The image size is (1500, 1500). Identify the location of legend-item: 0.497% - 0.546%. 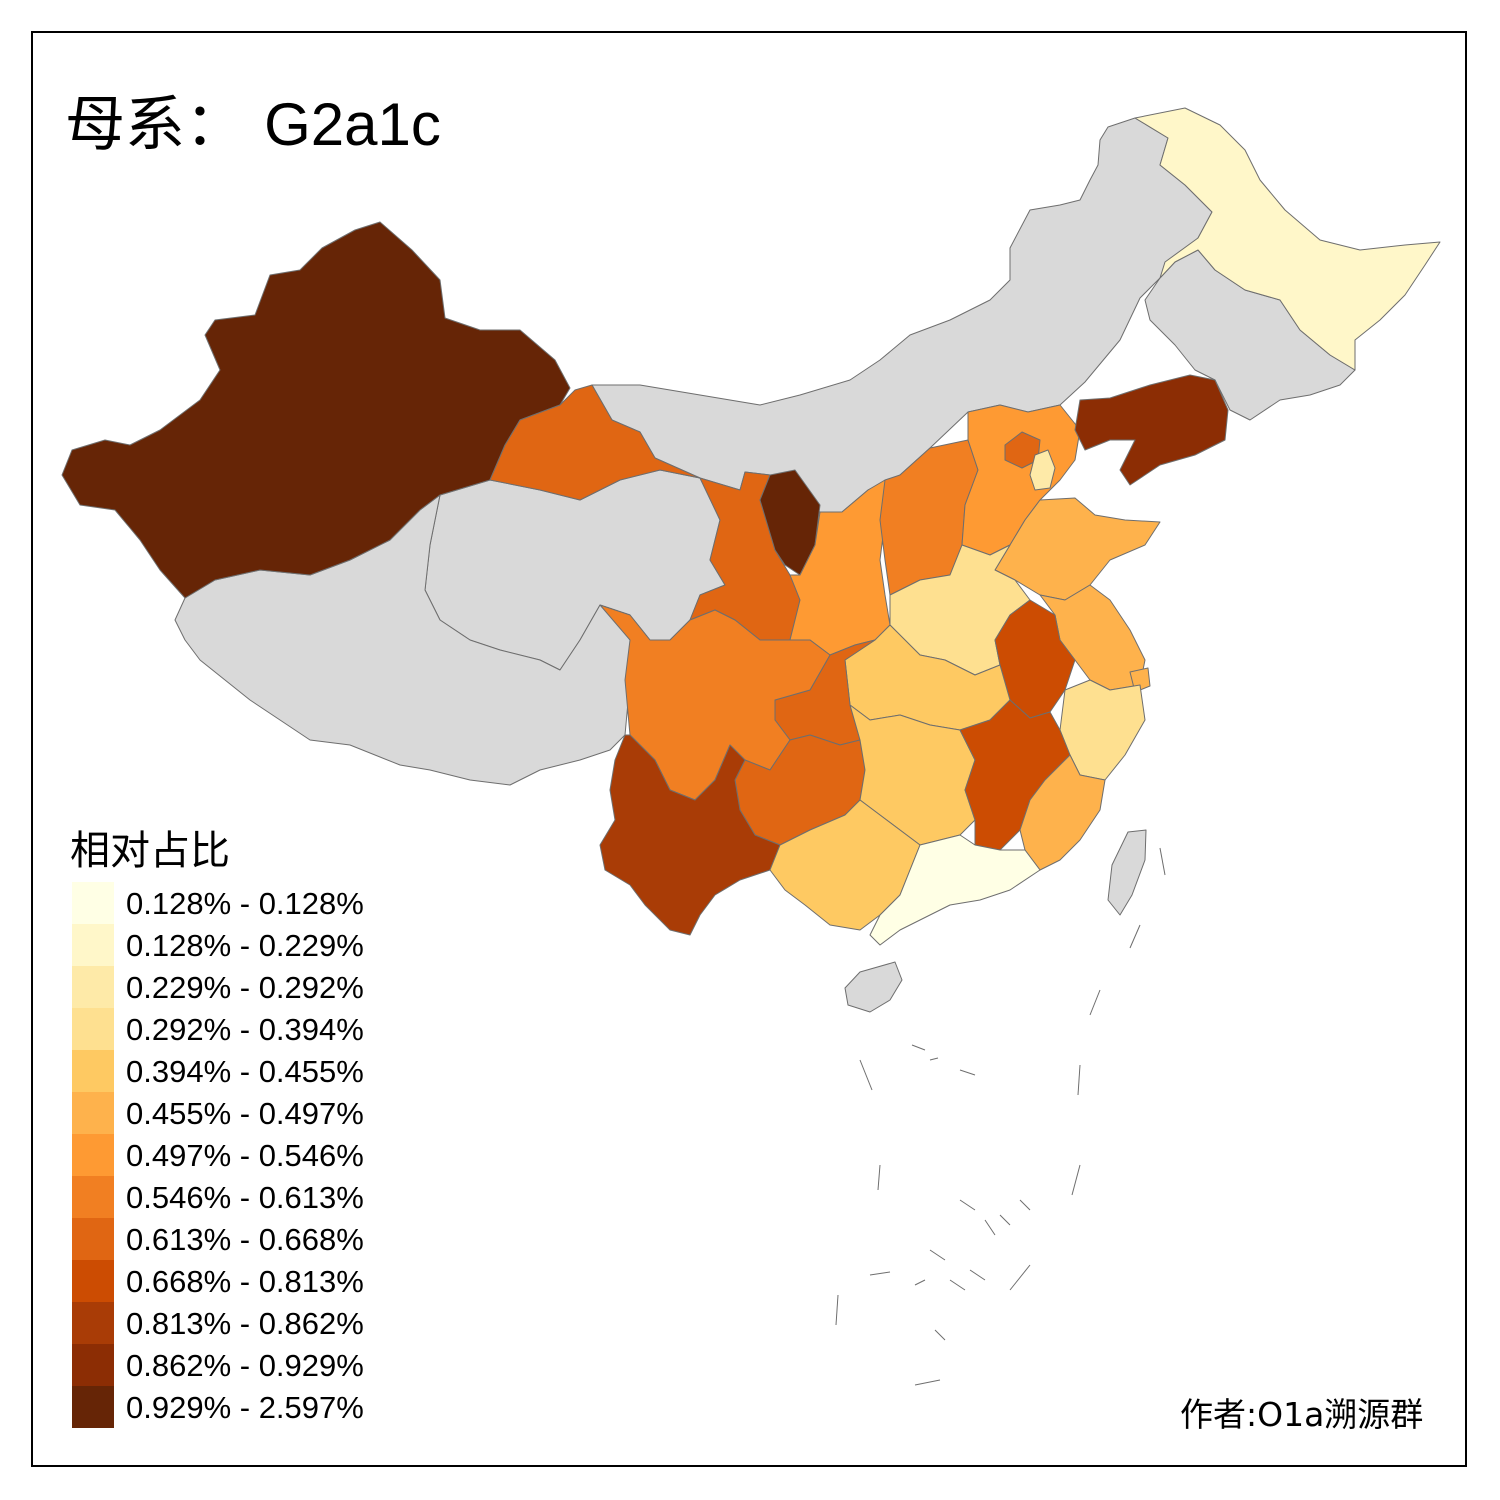
(237, 1155).